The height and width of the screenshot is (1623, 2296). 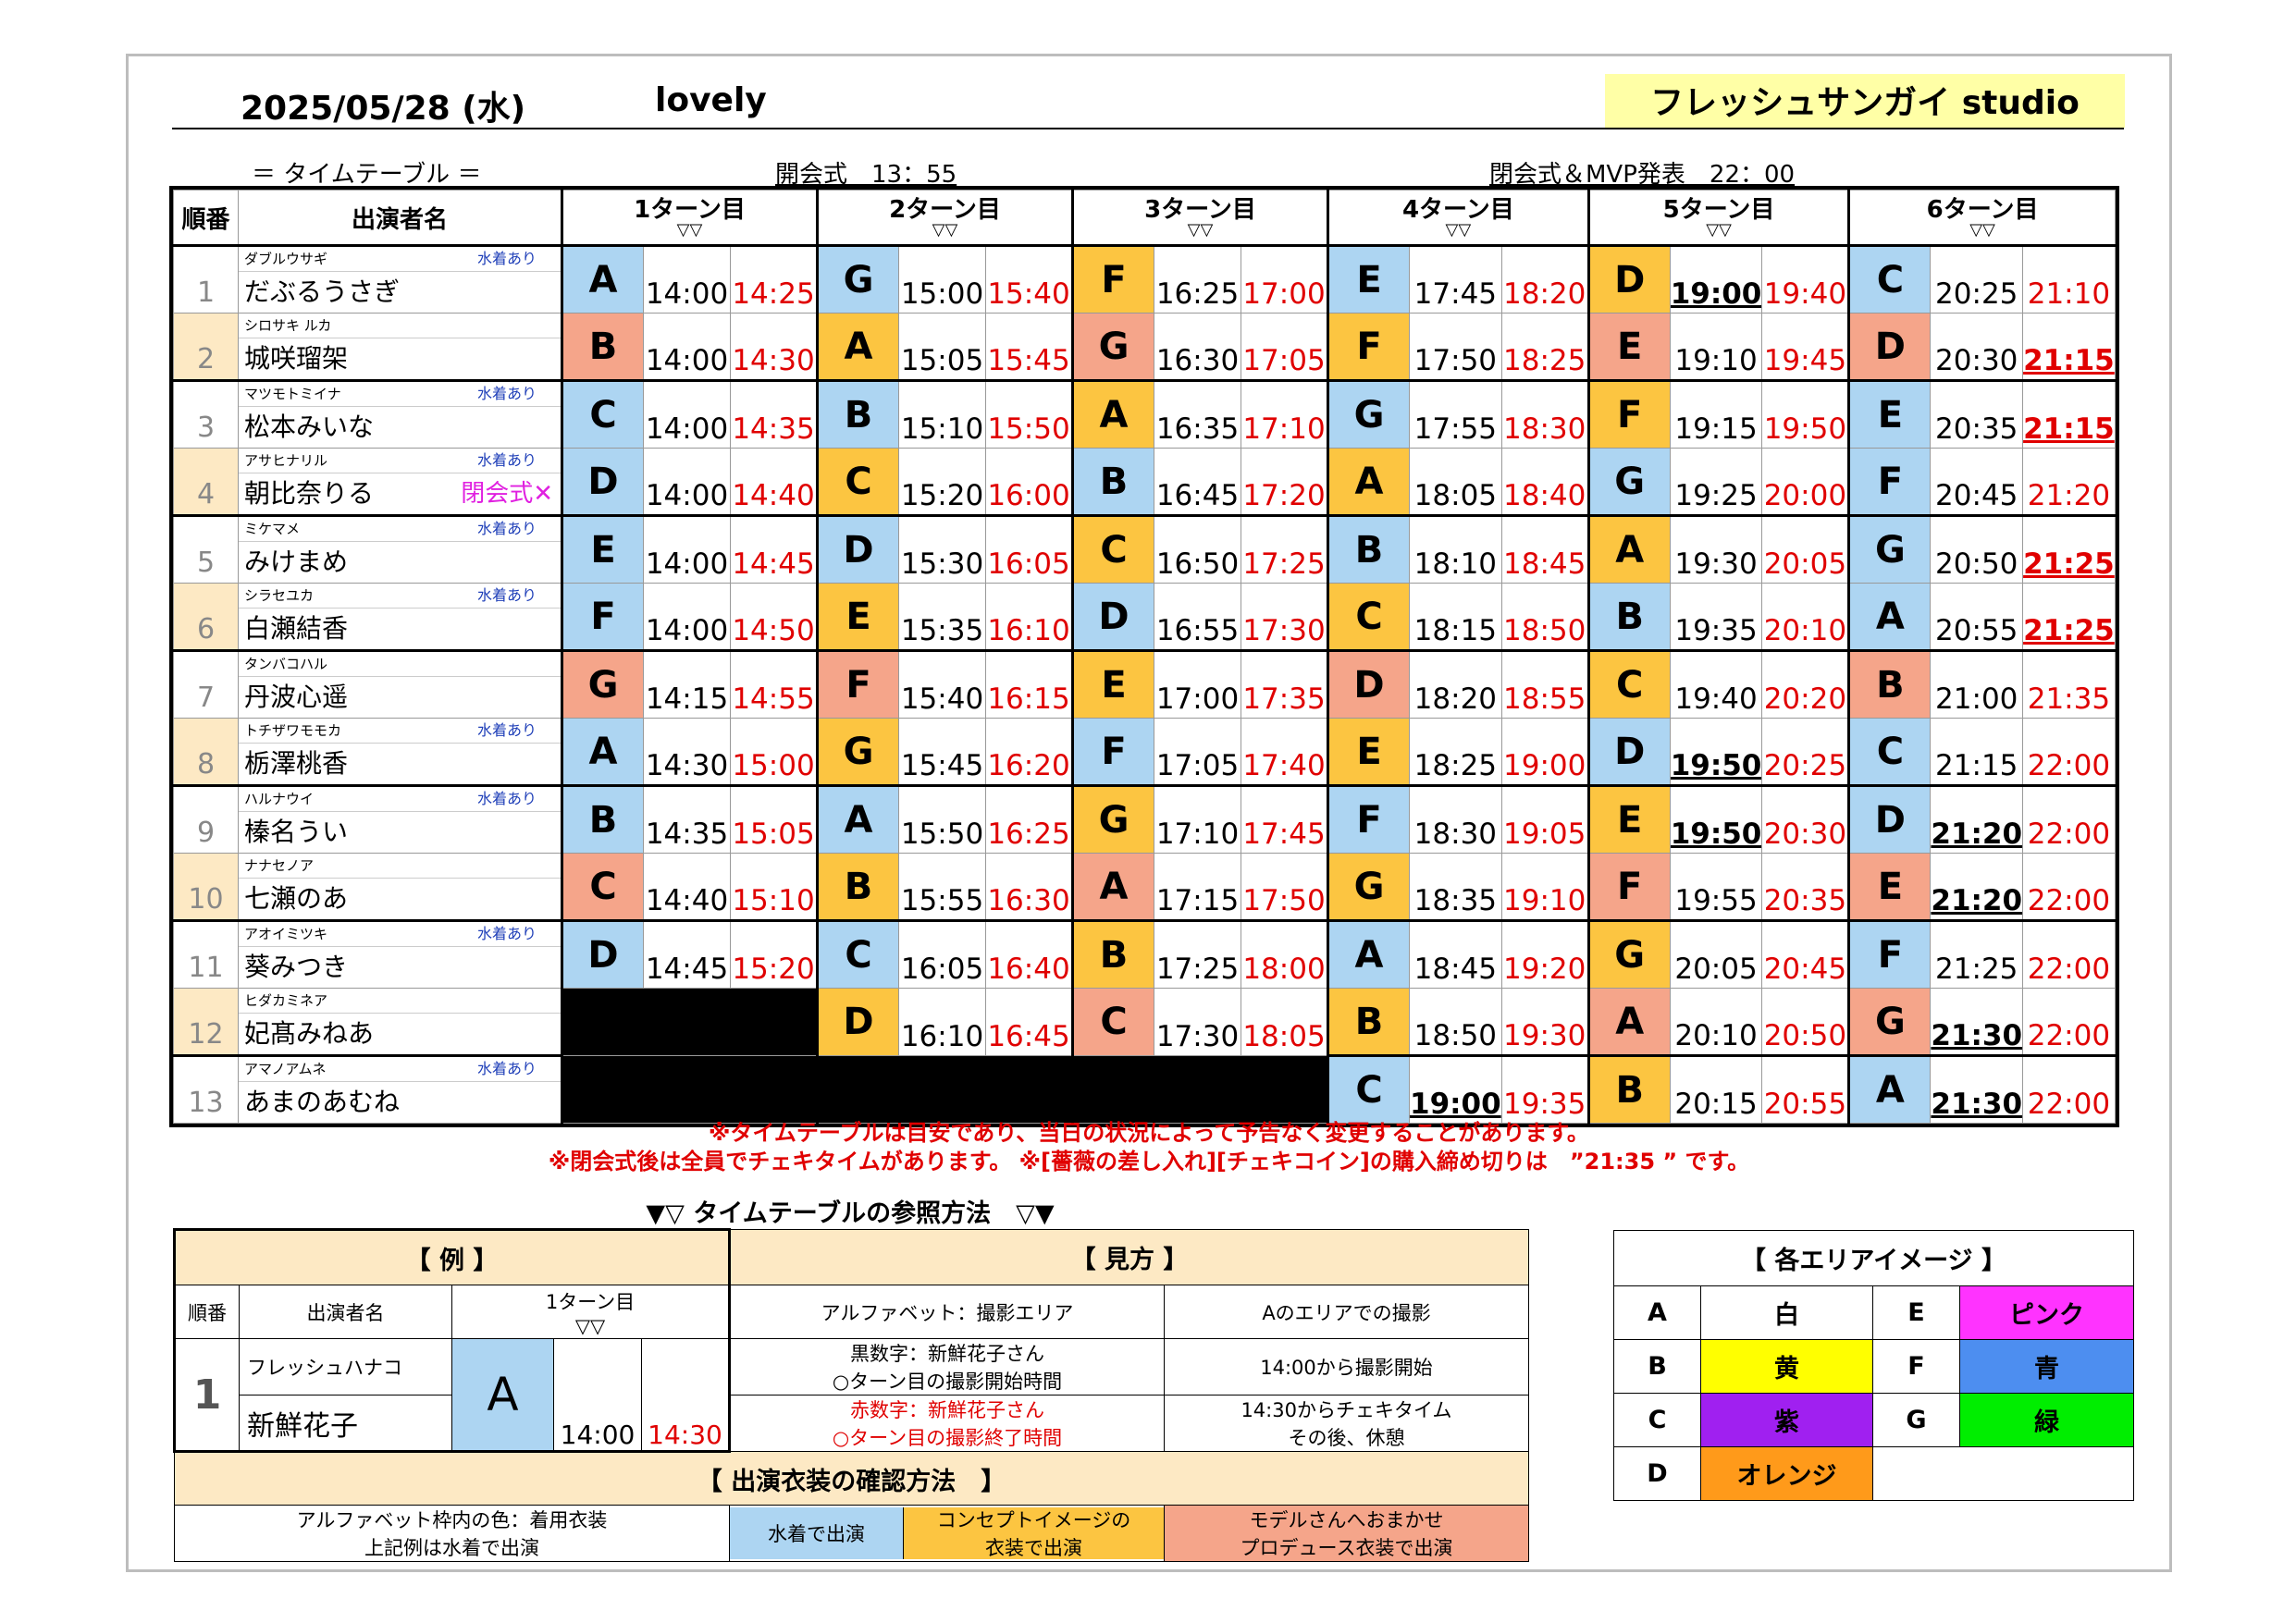 What do you see at coordinates (711, 100) in the screenshot?
I see `event-title: lovely` at bounding box center [711, 100].